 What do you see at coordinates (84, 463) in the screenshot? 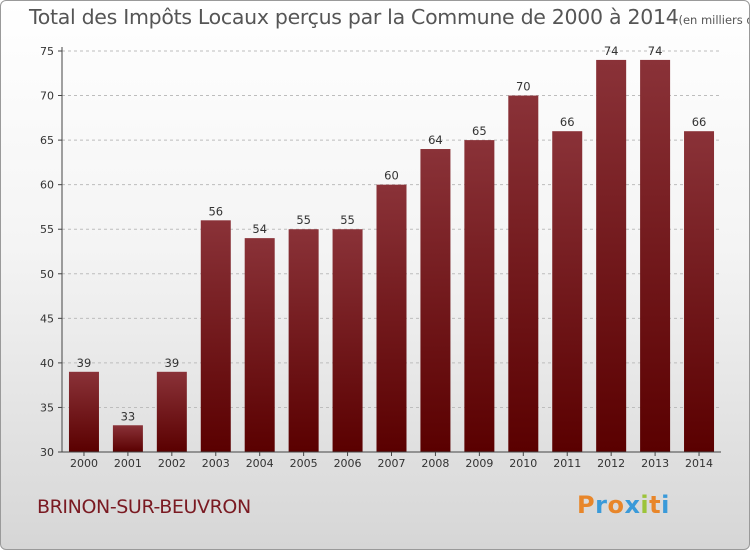
I see `x-tick-label: 2000` at bounding box center [84, 463].